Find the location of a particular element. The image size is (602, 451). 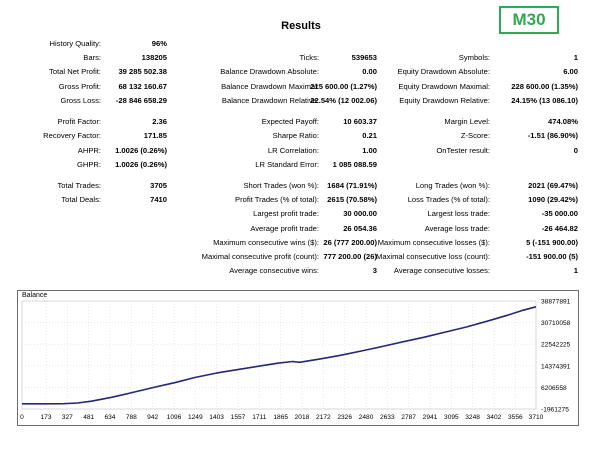

stat-label: Equity Drawdown Absolute: is located at coordinates (443, 72).